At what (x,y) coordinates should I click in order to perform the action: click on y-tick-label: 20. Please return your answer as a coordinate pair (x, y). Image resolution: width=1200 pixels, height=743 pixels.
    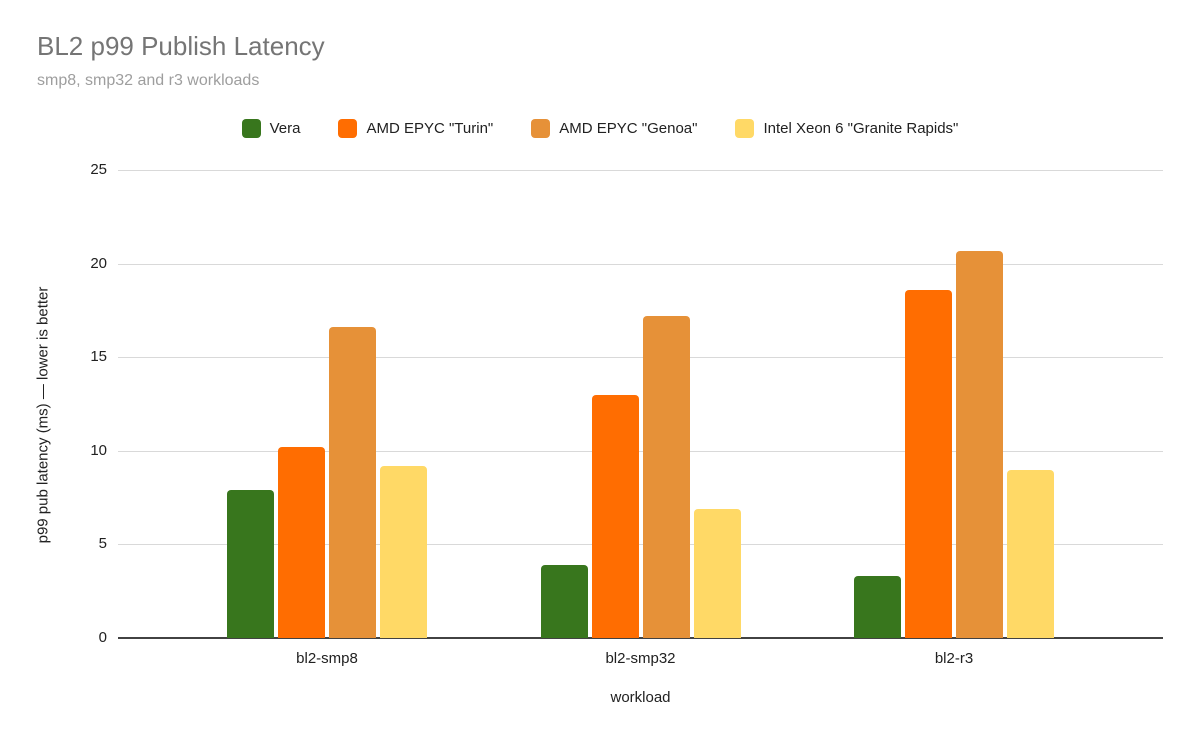
    Looking at the image, I should click on (98, 263).